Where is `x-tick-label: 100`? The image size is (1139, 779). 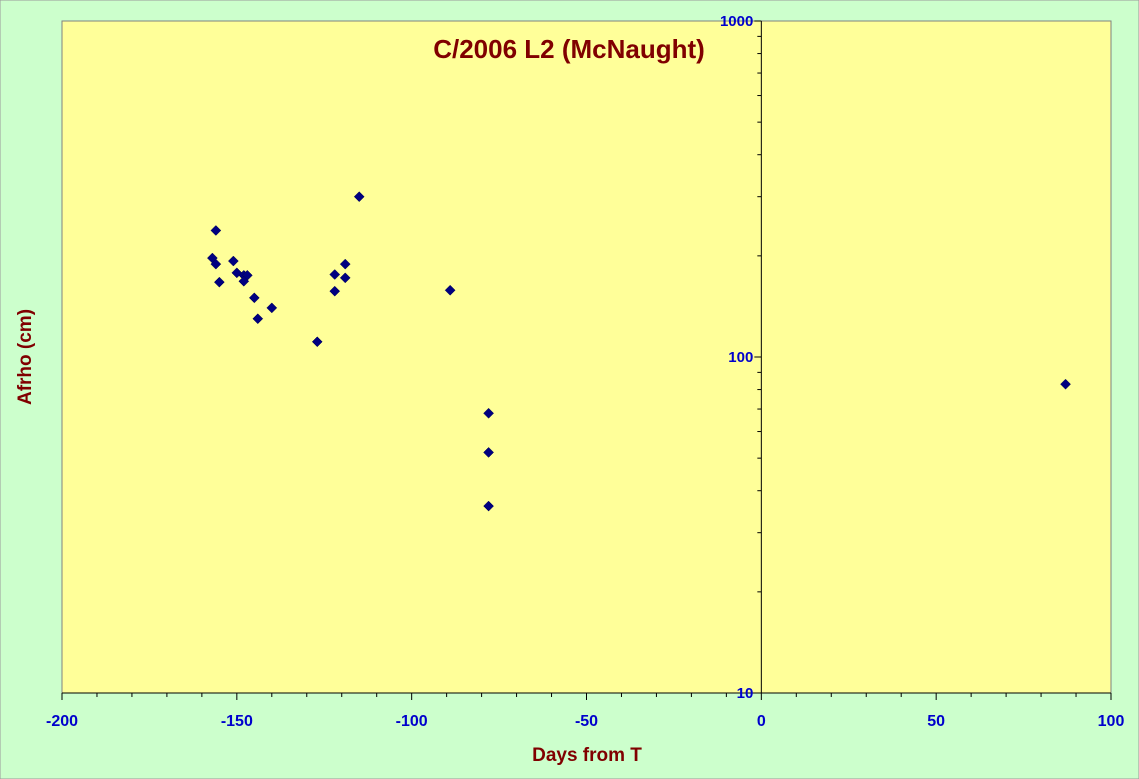
x-tick-label: 100 is located at coordinates (1111, 721).